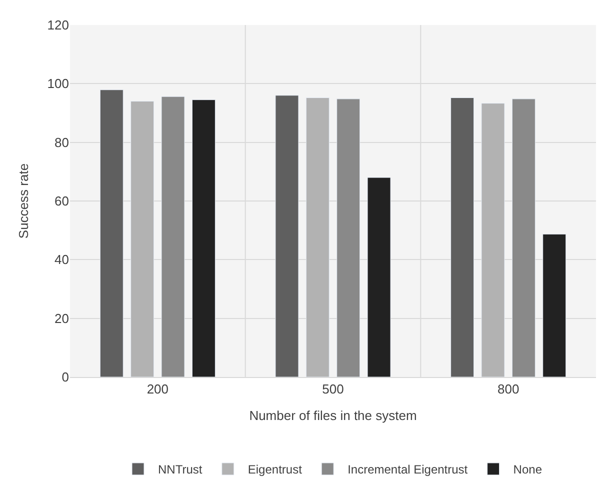 The width and height of the screenshot is (616, 495). What do you see at coordinates (408, 469) in the screenshot?
I see `legend-label: Incremental Eigentrust` at bounding box center [408, 469].